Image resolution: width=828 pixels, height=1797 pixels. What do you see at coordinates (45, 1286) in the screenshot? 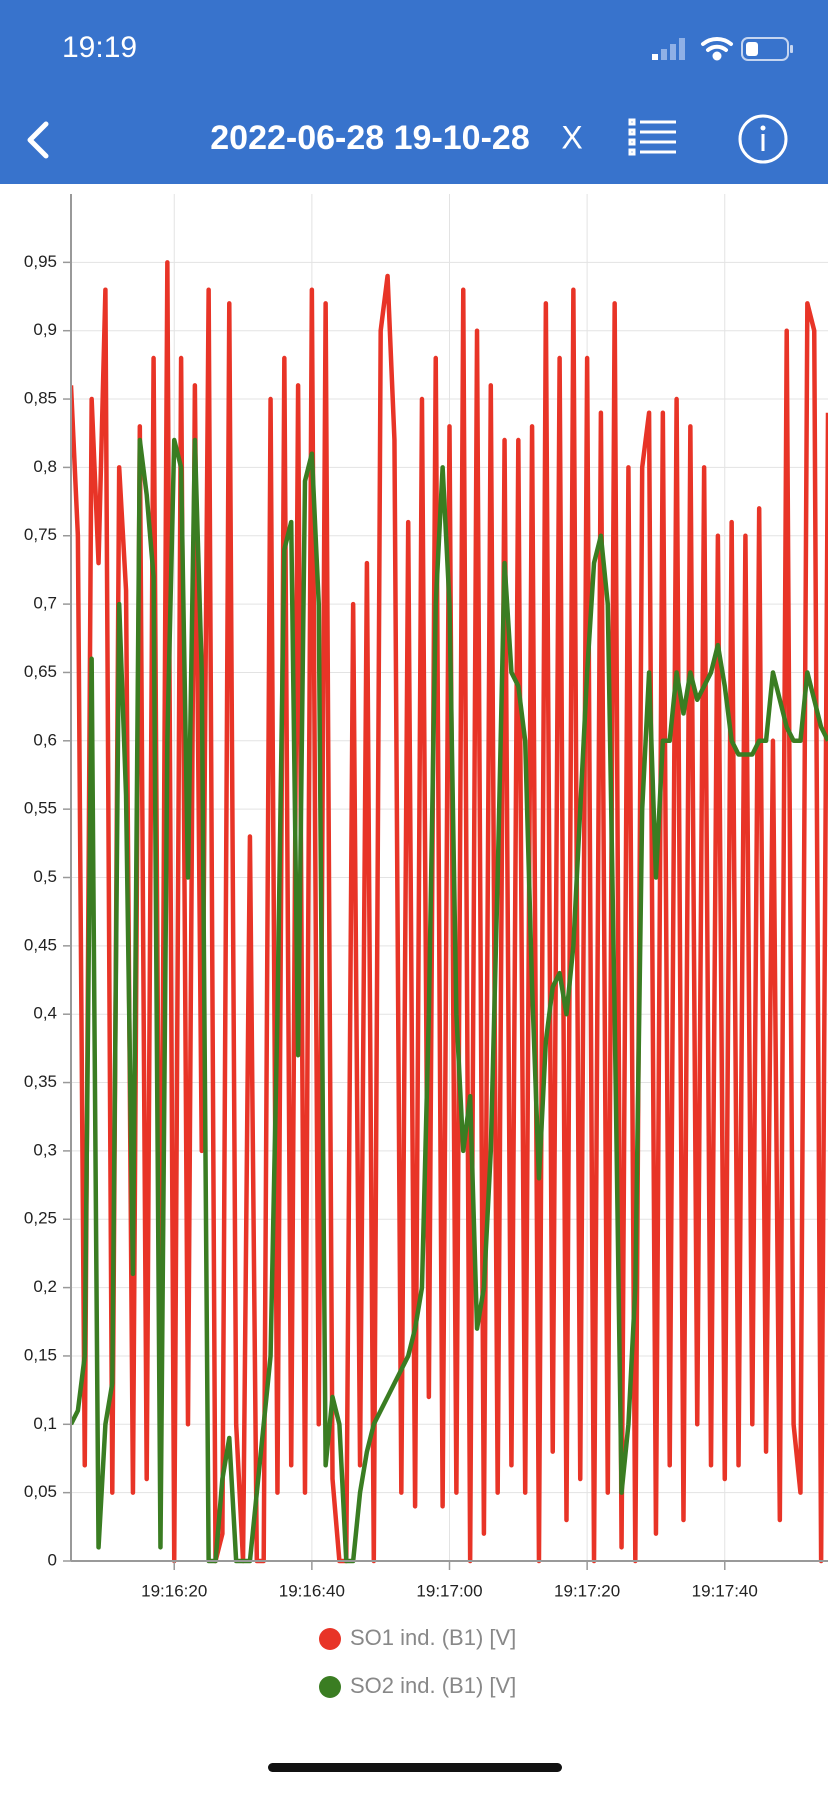
I see `y-tick-label: 0,2` at bounding box center [45, 1286].